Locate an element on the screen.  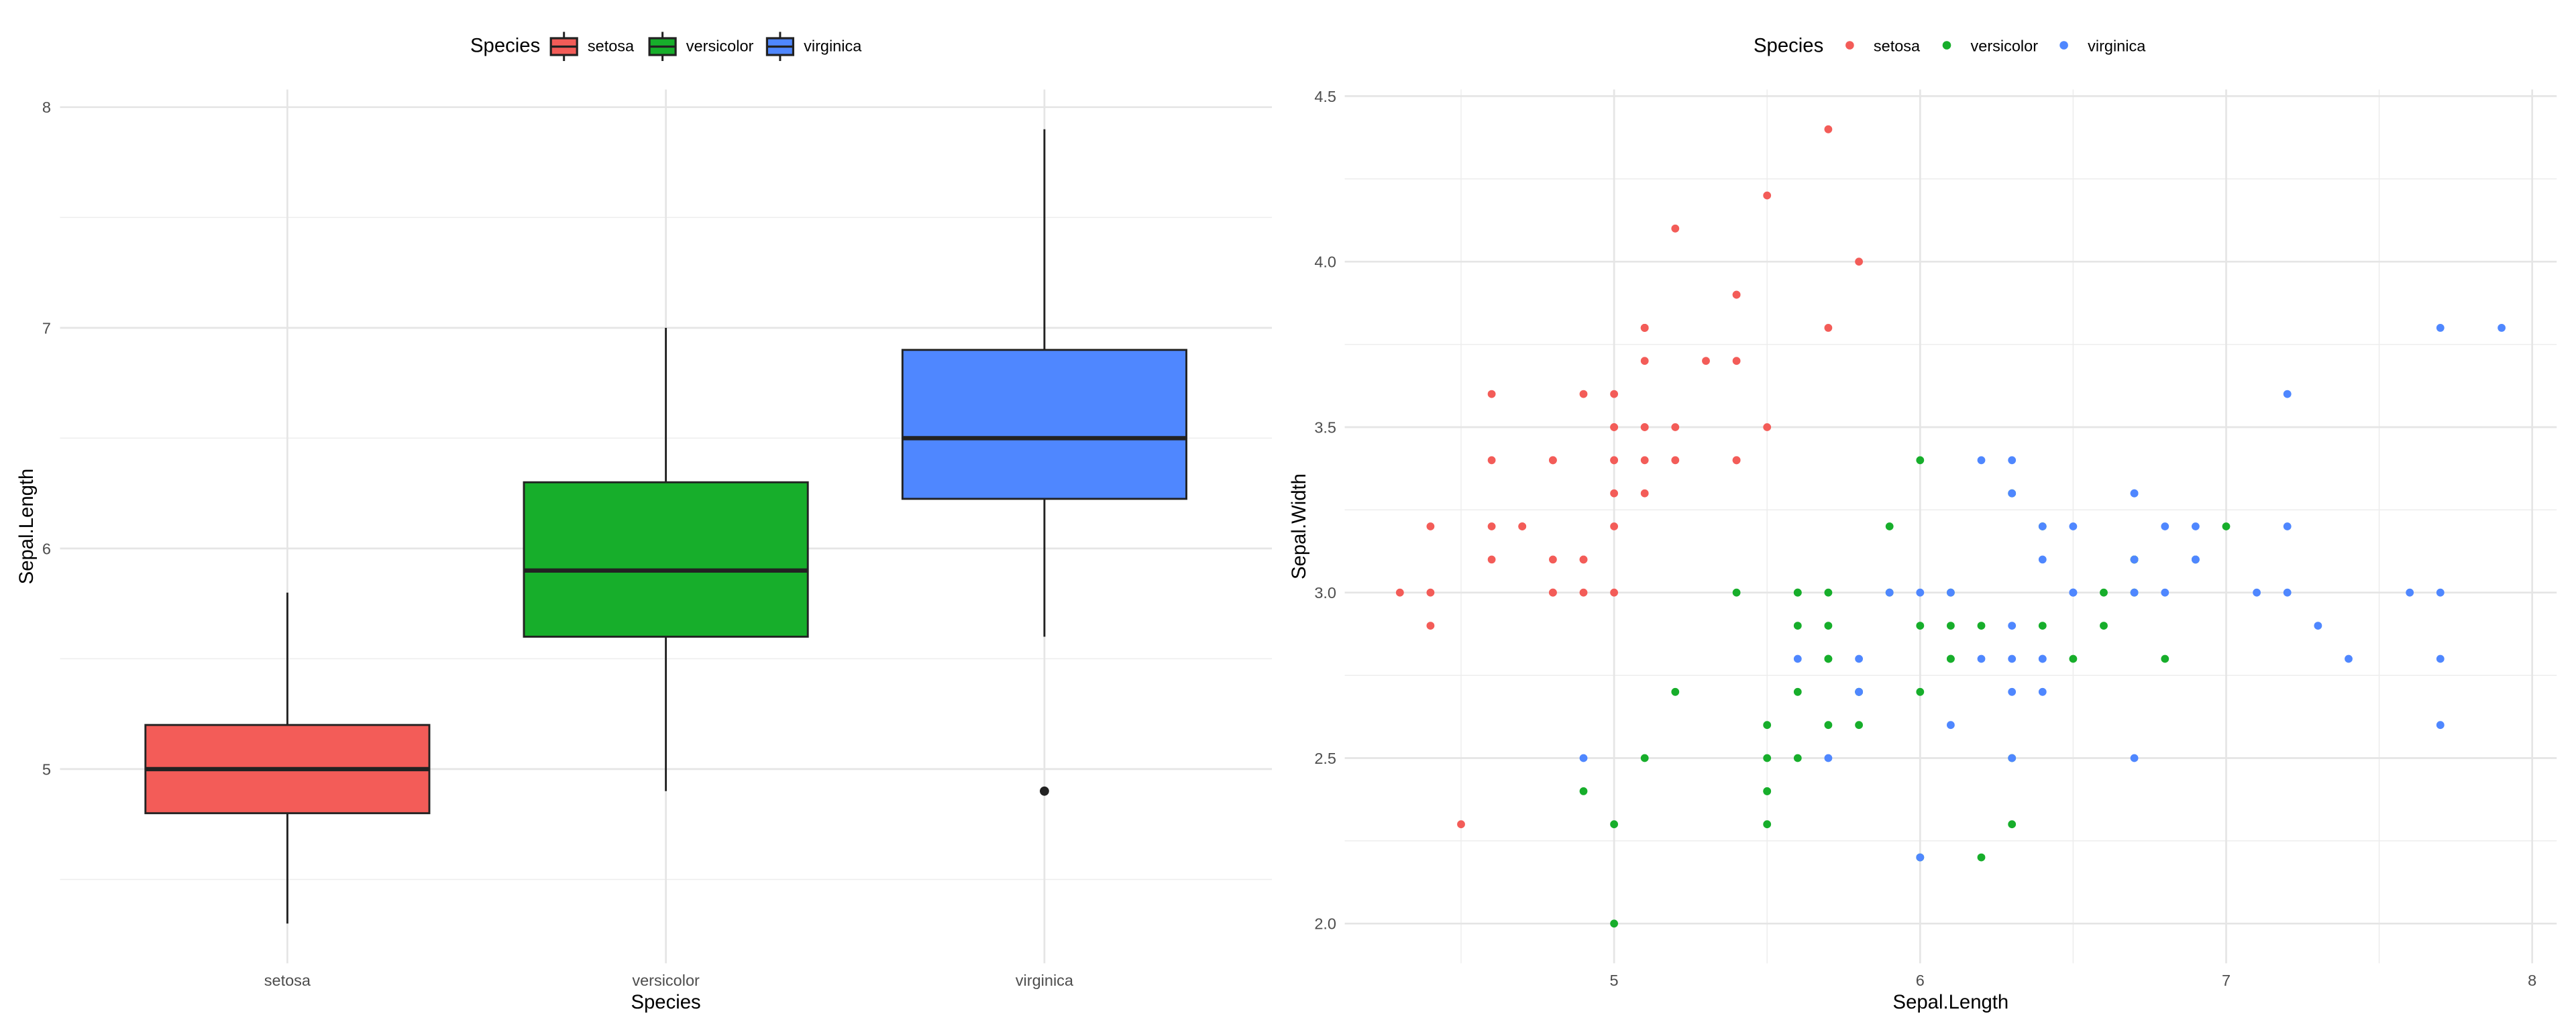
svg-text: 3.5 is located at coordinates (1325, 427).